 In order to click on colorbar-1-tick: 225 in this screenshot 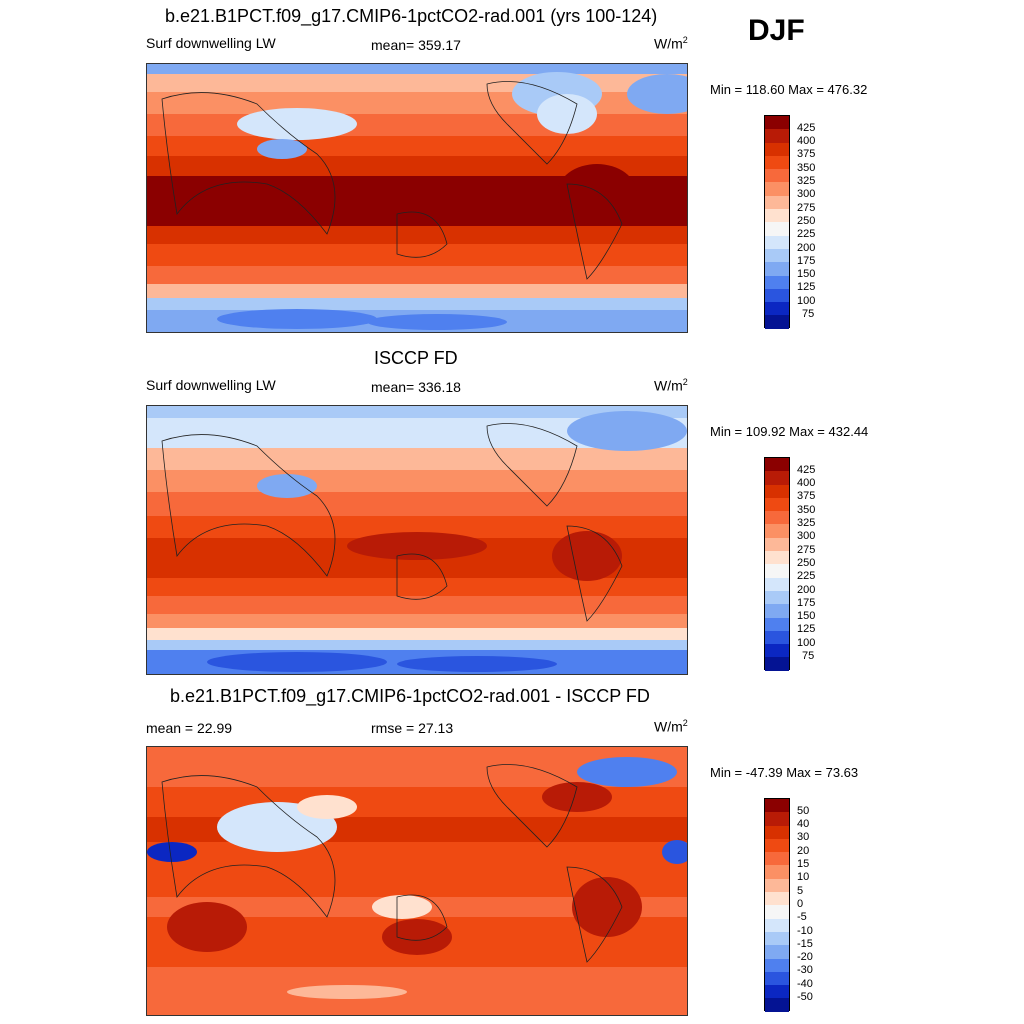, I will do `click(806, 234)`.